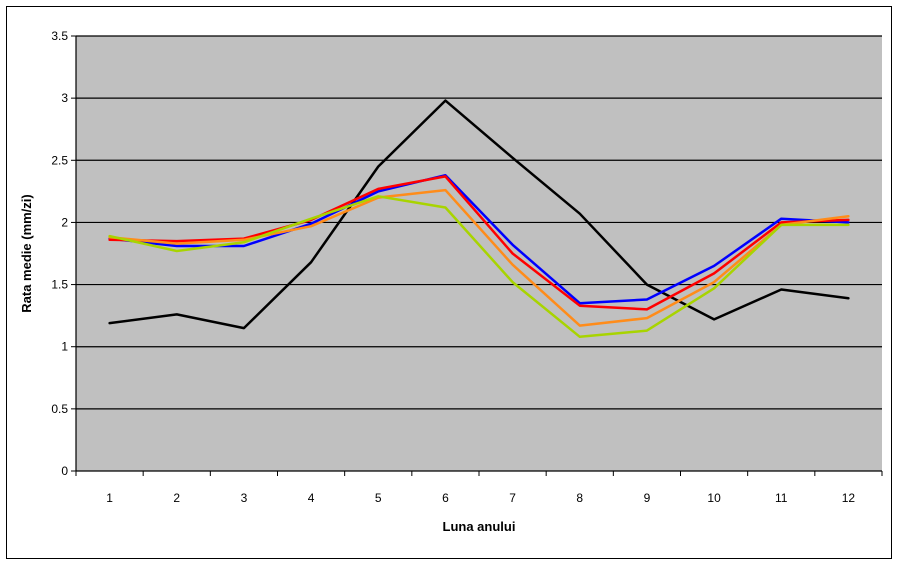 The image size is (900, 567). Describe the element at coordinates (109, 498) in the screenshot. I see `x-tick-label: 1` at that location.